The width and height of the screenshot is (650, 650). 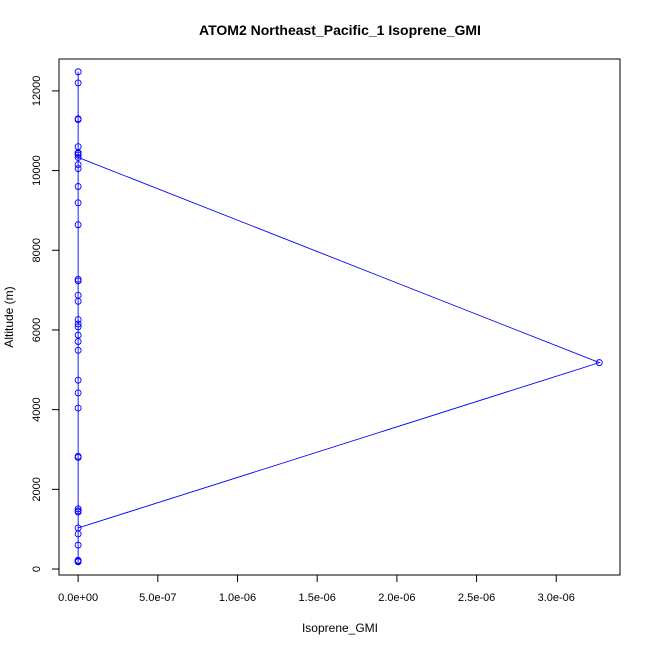 I want to click on y-tick-label: 10000, so click(x=37, y=170).